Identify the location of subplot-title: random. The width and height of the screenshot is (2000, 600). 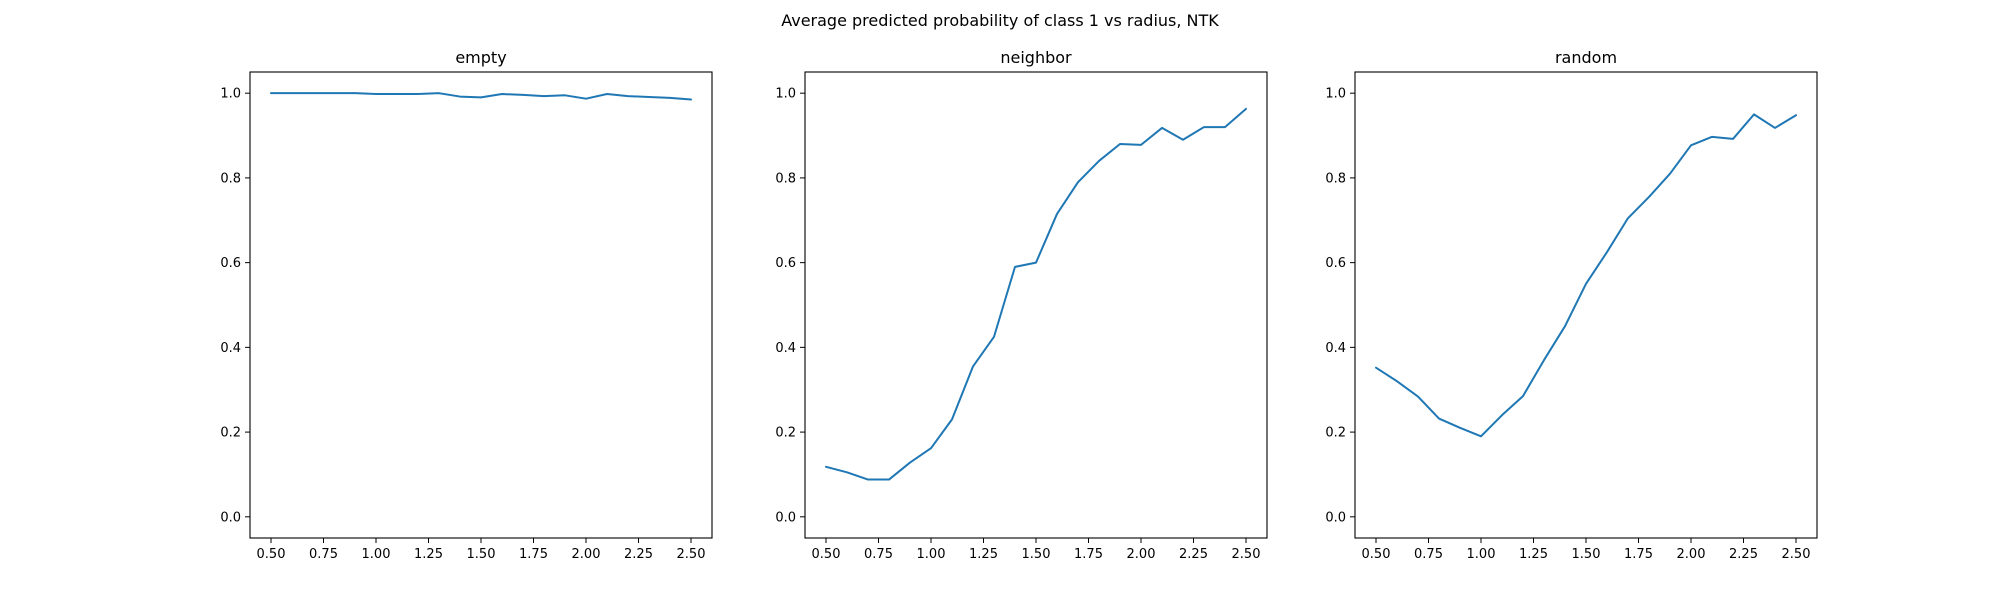
(1586, 57).